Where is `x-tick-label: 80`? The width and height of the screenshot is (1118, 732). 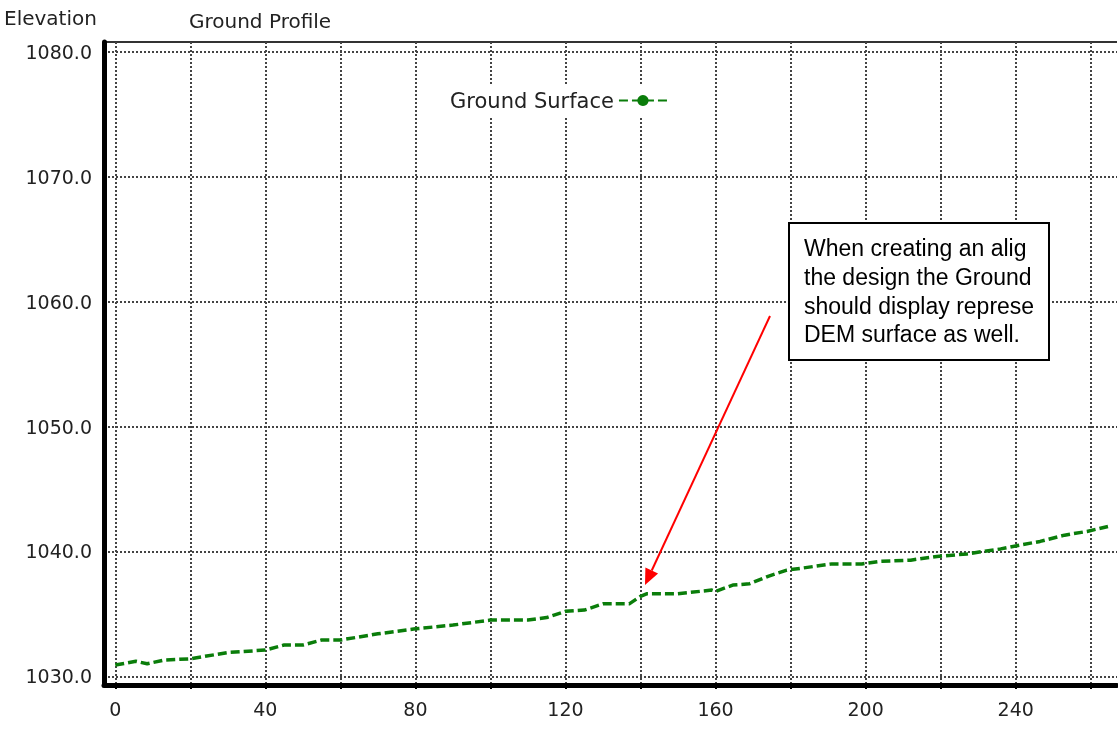
x-tick-label: 80 is located at coordinates (415, 708).